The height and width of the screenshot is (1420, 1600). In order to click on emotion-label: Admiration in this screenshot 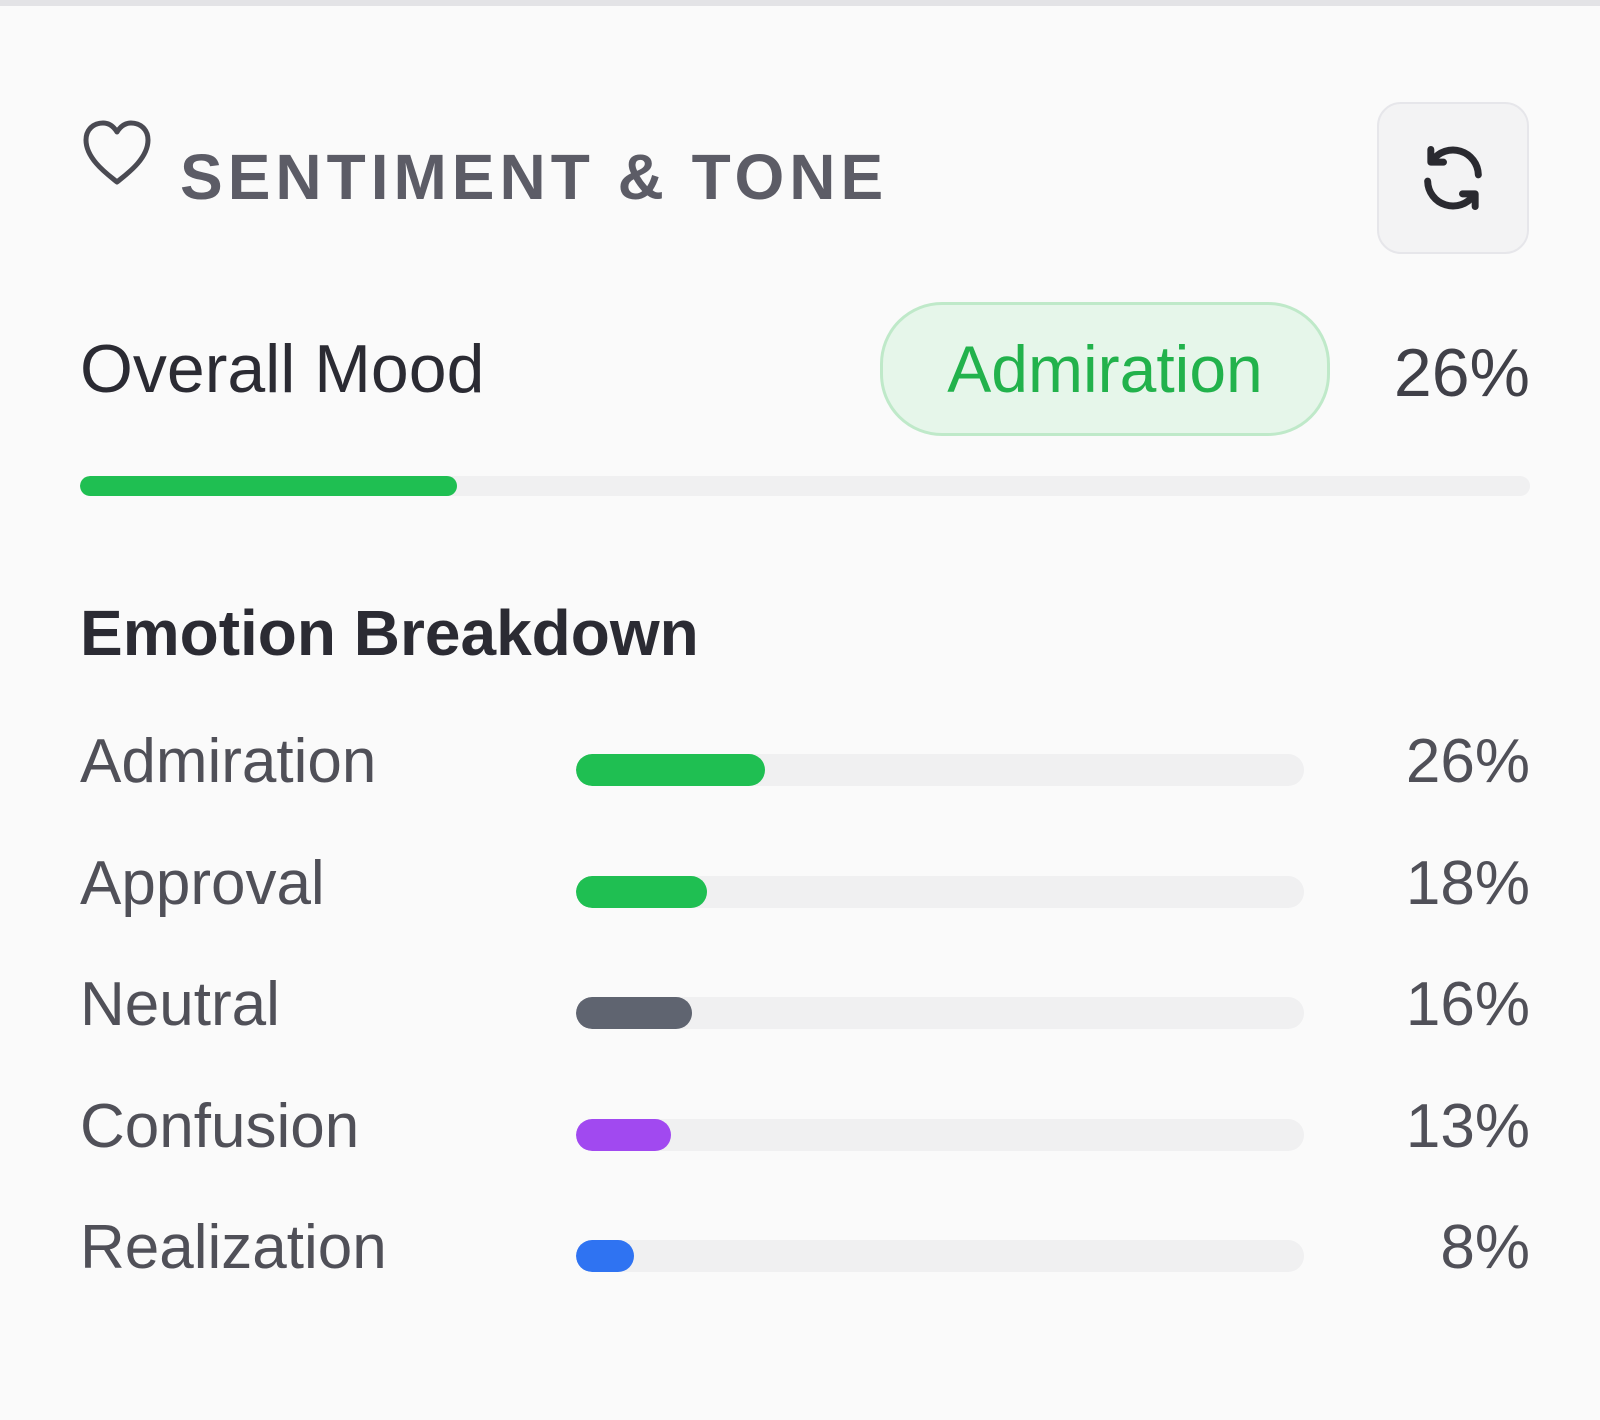, I will do `click(228, 761)`.